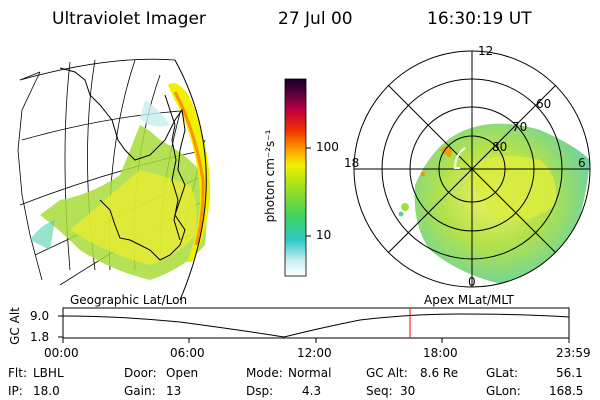  Describe the element at coordinates (15, 326) in the screenshot. I see `orbit-ylabel: GC Alt` at that location.